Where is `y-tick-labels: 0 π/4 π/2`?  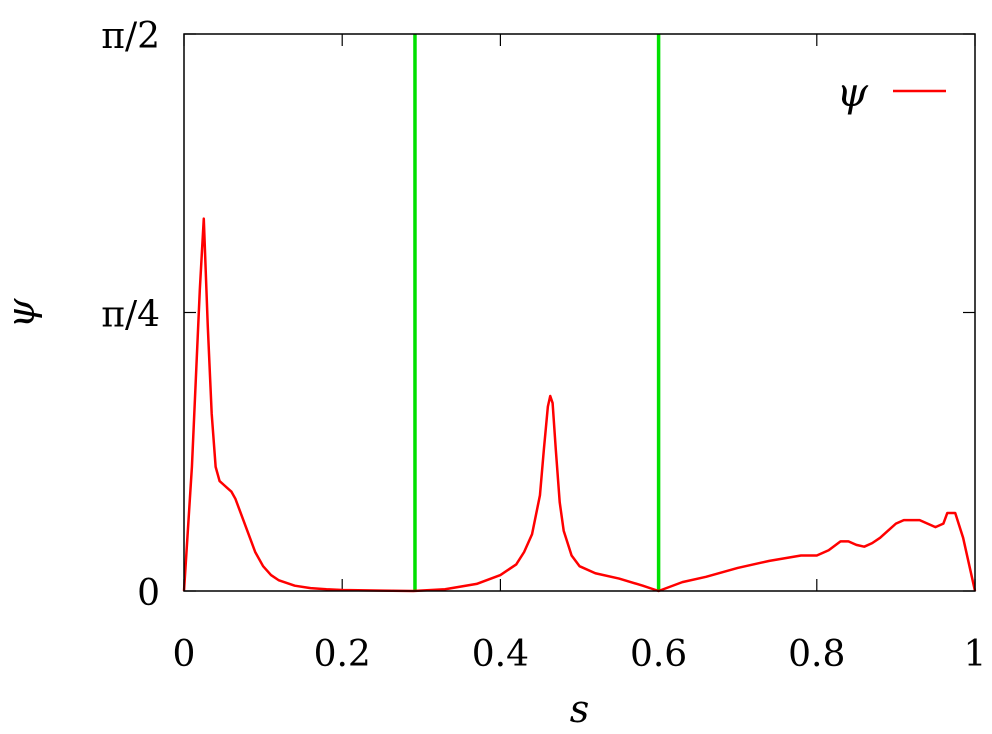
y-tick-labels: 0 π/4 π/2 is located at coordinates (130, 315).